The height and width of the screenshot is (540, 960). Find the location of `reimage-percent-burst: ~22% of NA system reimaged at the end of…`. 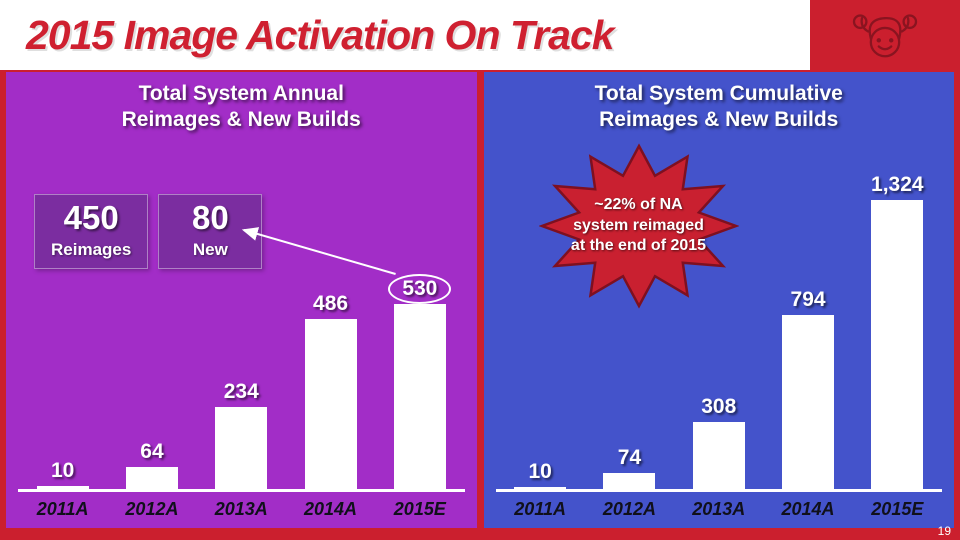

reimage-percent-burst: ~22% of NA system reimaged at the end of… is located at coordinates (638, 226).